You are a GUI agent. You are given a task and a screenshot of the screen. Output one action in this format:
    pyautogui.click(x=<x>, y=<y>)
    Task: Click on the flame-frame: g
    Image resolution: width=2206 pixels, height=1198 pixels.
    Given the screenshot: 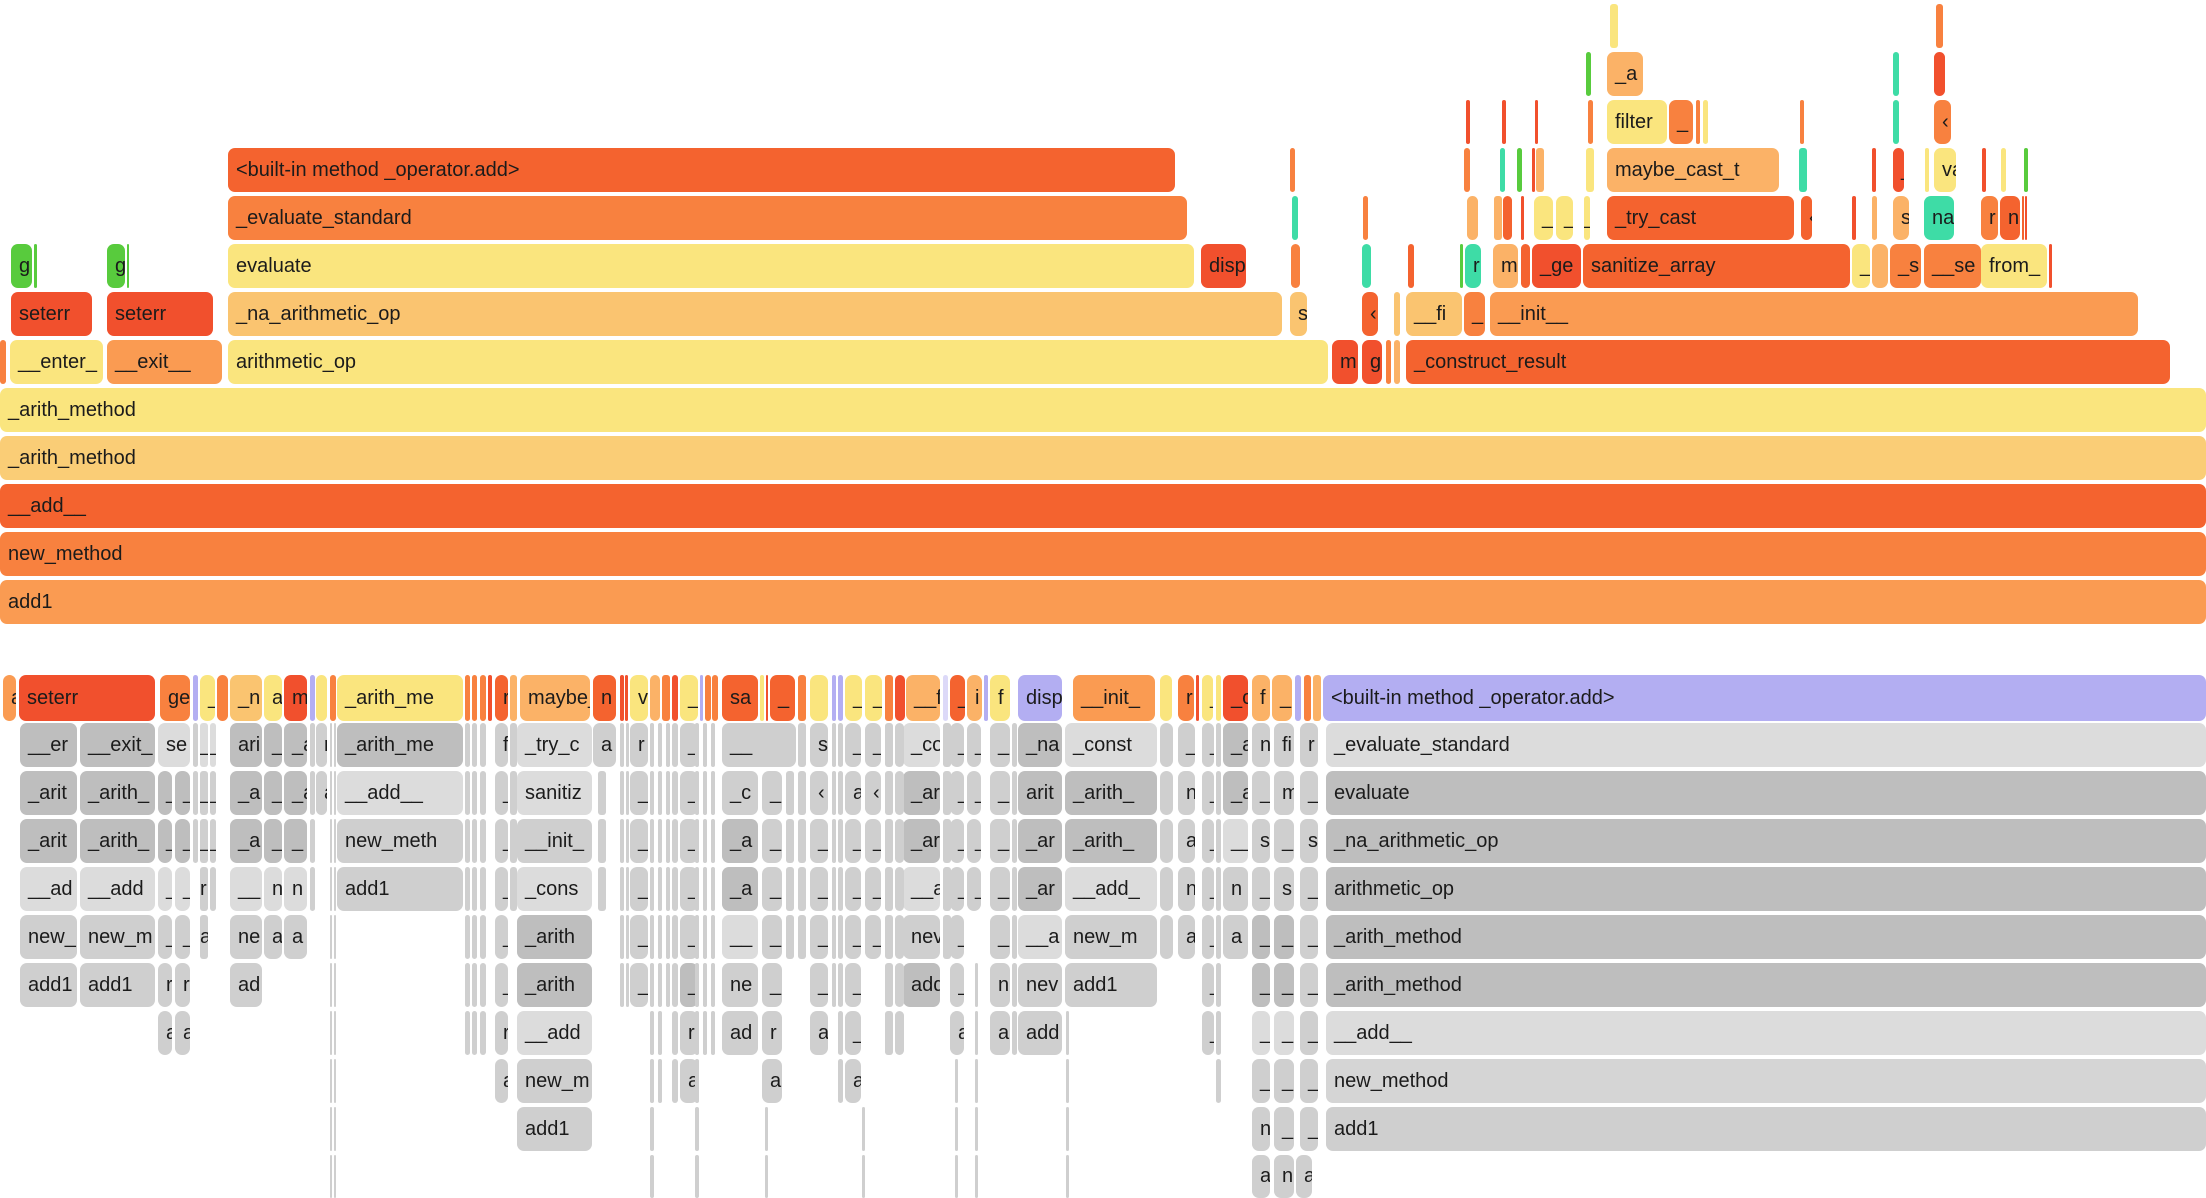 What is the action you would take?
    pyautogui.click(x=116, y=266)
    